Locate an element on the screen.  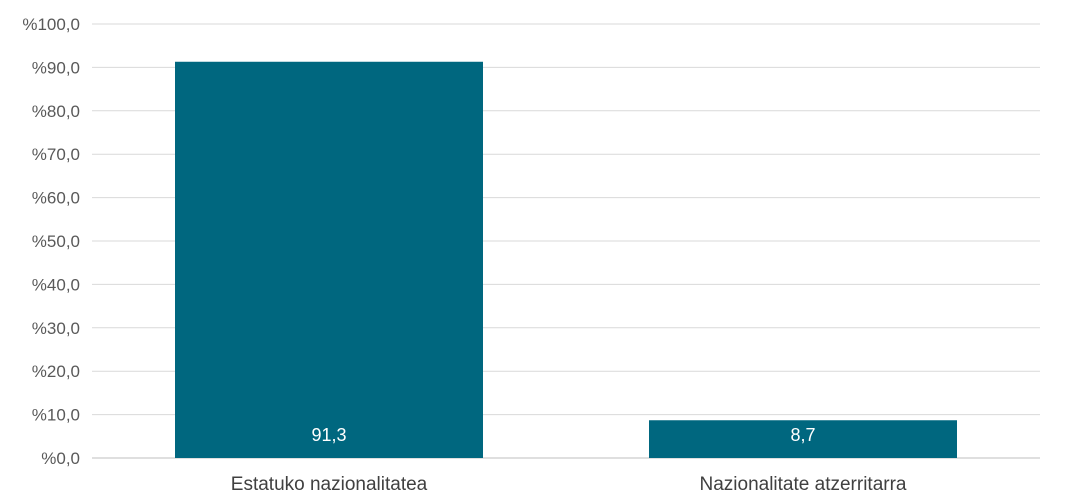
y-tick-label: %90,0 is located at coordinates (56, 67).